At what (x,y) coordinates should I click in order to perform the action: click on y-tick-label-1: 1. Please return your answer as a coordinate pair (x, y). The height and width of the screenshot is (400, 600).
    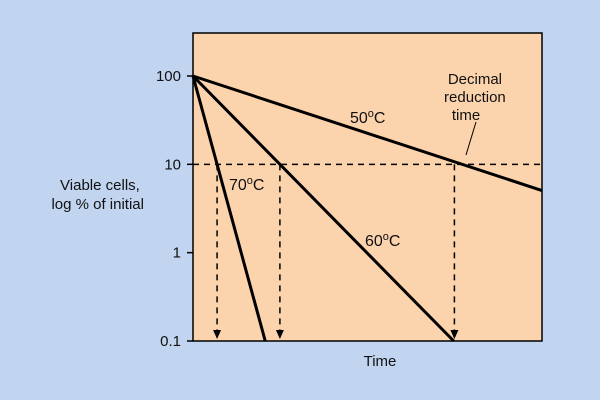
    Looking at the image, I should click on (177, 253).